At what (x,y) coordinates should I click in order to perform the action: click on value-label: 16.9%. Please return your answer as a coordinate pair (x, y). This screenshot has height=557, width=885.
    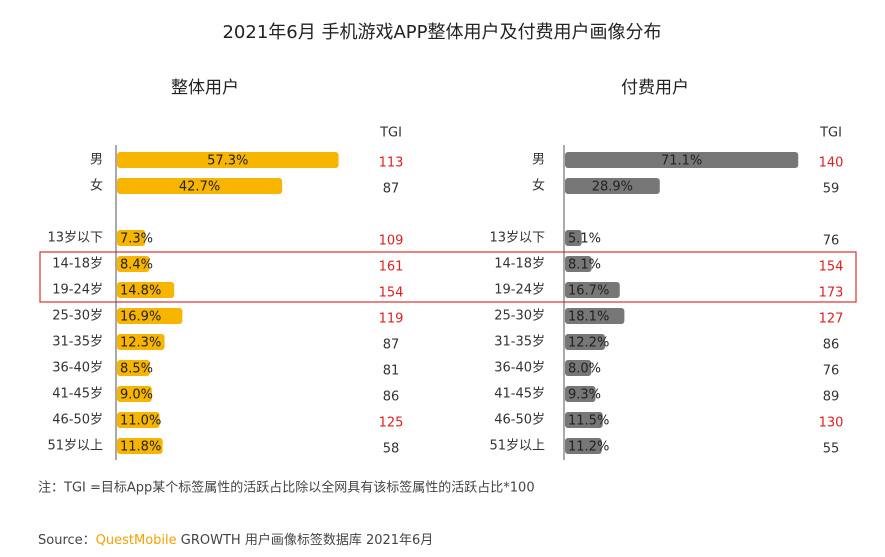
    Looking at the image, I should click on (140, 317).